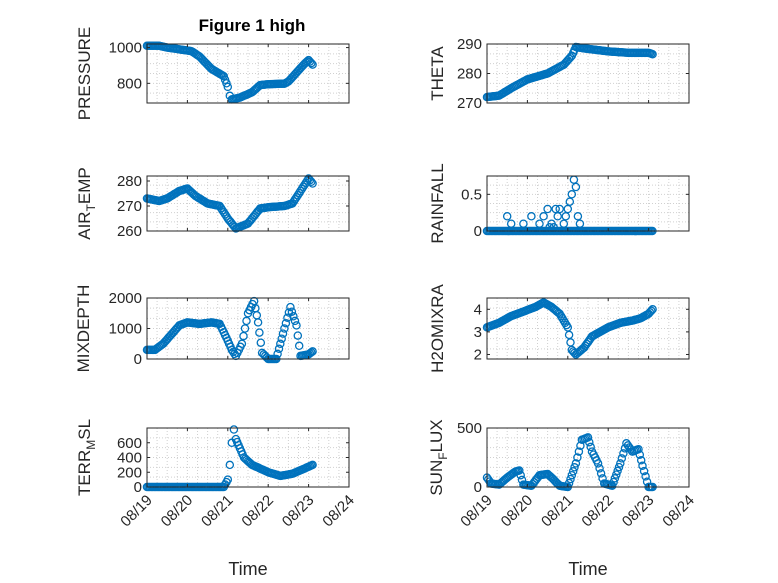 This screenshot has width=778, height=583. I want to click on y-tick-label: 800, so click(129, 83).